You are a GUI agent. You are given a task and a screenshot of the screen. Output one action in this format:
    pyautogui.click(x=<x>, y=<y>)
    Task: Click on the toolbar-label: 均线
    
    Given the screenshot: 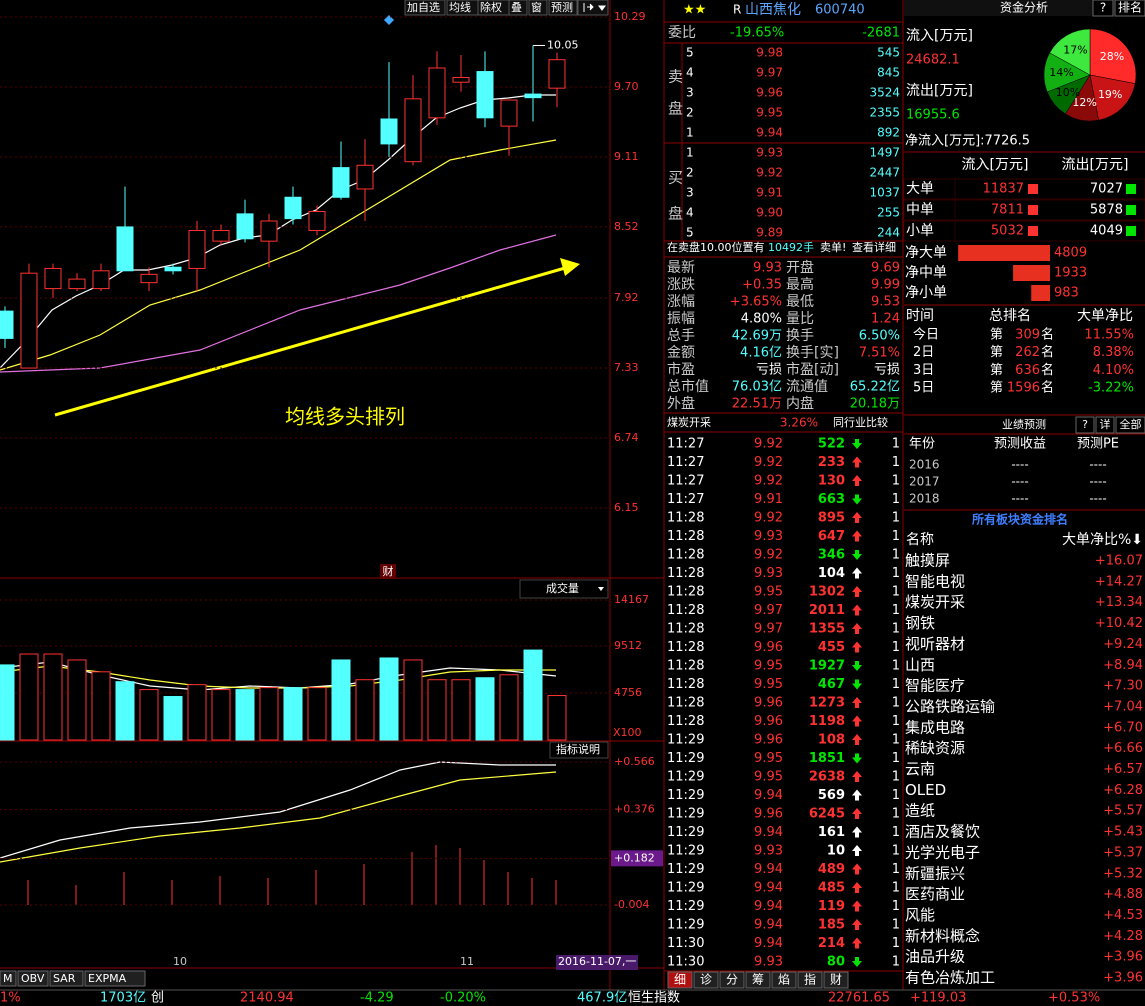 What is the action you would take?
    pyautogui.click(x=460, y=7)
    